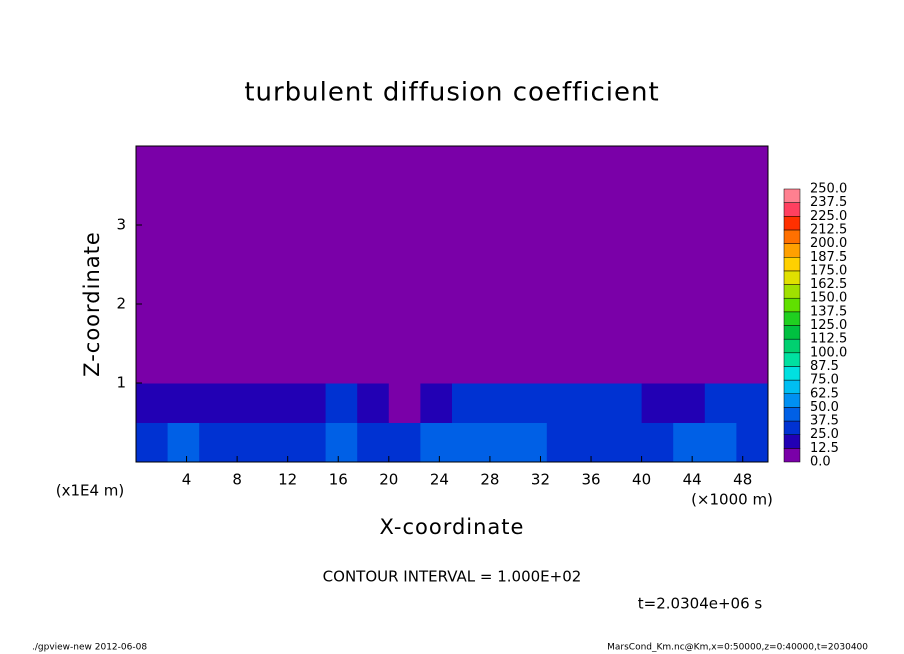 This screenshot has width=904, height=654. Describe the element at coordinates (824, 380) in the screenshot. I see `colorbar-label: 75.0` at that location.